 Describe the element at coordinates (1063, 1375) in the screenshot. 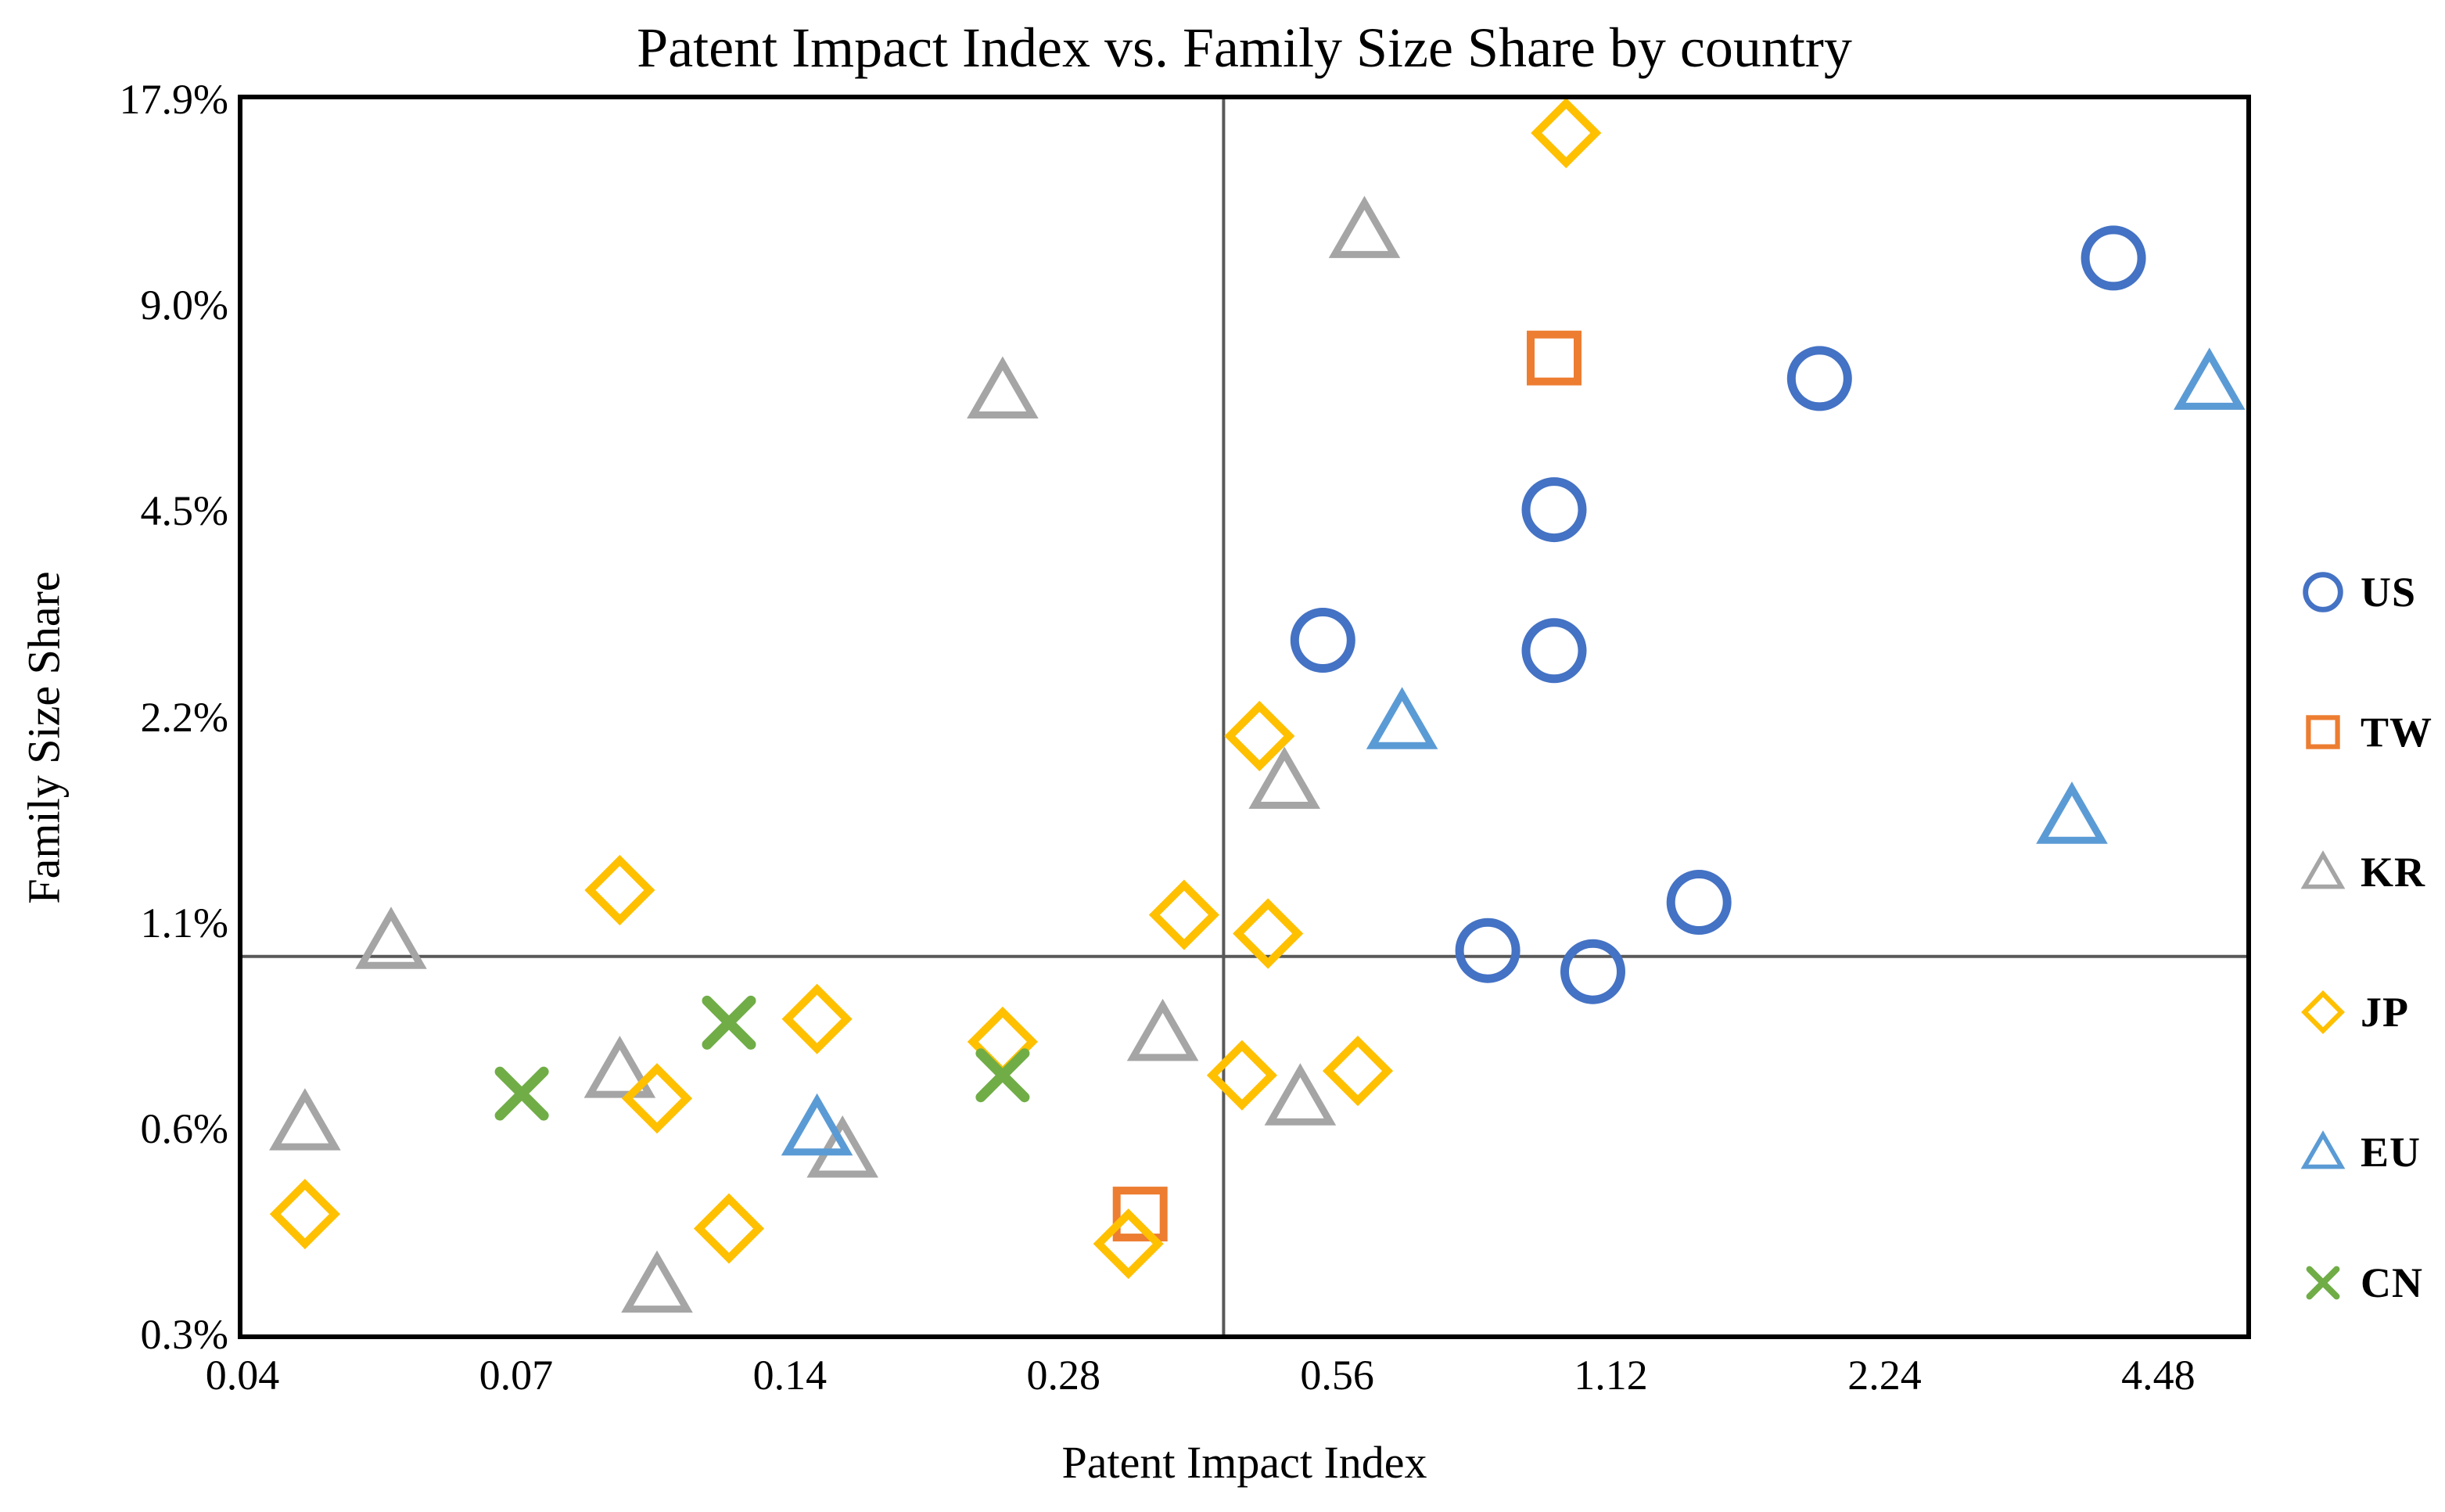

I see `x-tick-label: 0.28` at that location.